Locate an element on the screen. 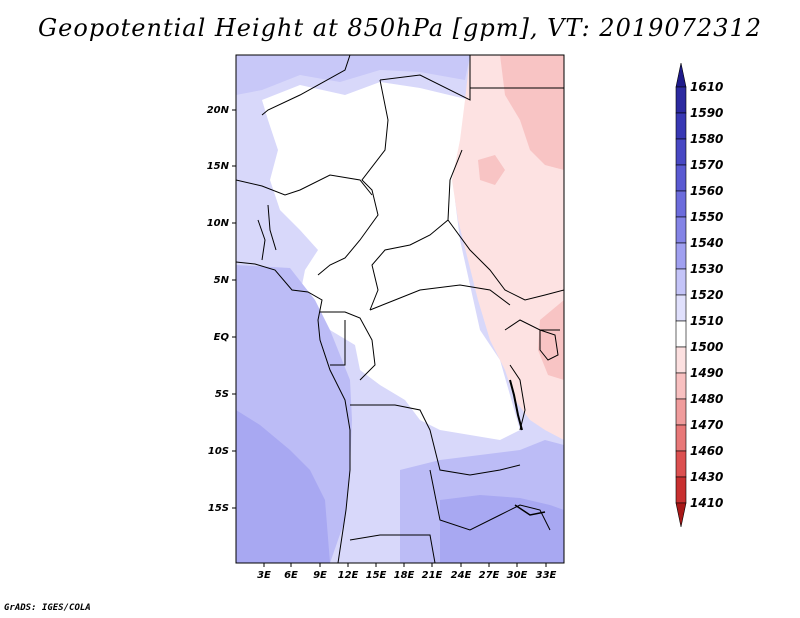  lat-label-15n: 15N is located at coordinates (218, 166).